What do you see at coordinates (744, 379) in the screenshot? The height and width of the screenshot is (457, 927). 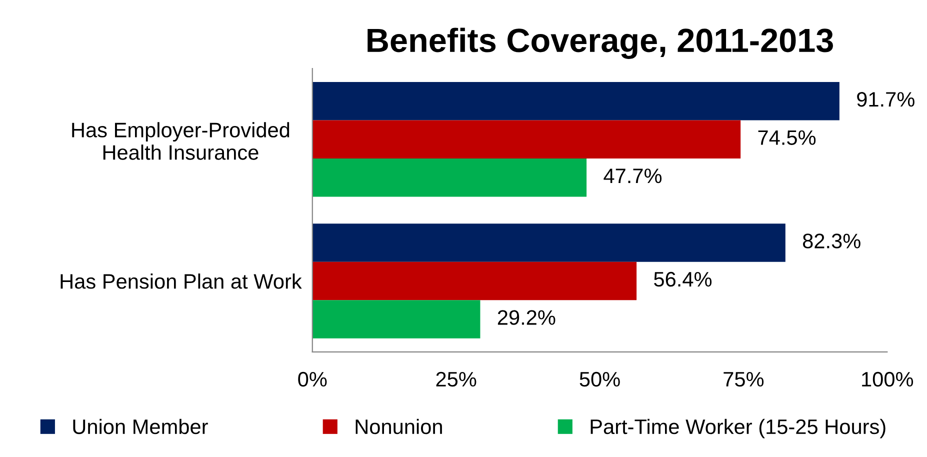 I see `x-tick-label: 75%` at bounding box center [744, 379].